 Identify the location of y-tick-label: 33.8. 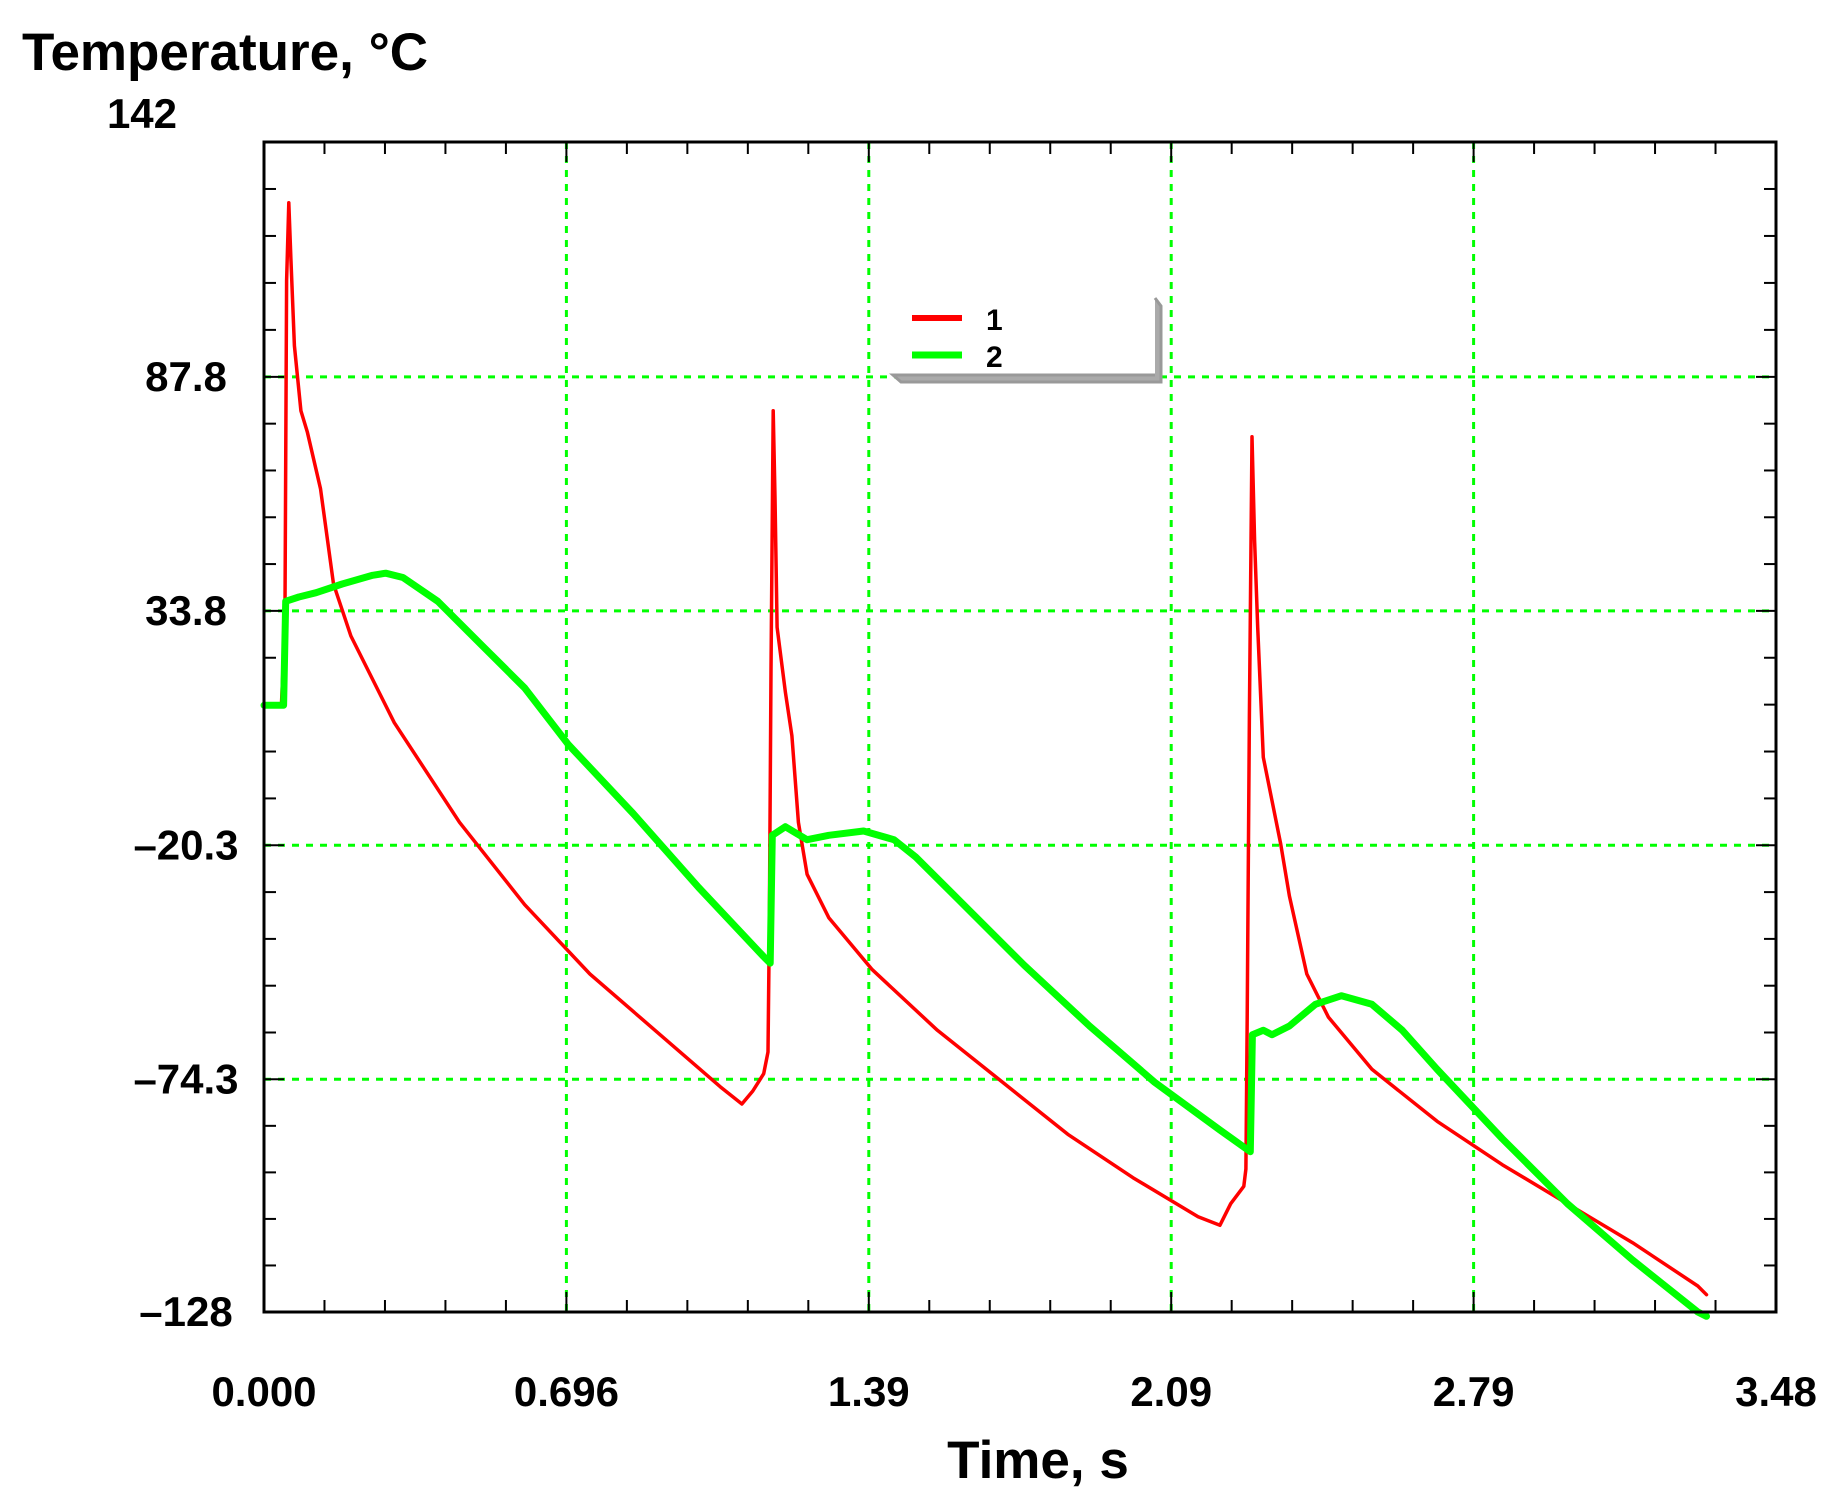
(186, 610).